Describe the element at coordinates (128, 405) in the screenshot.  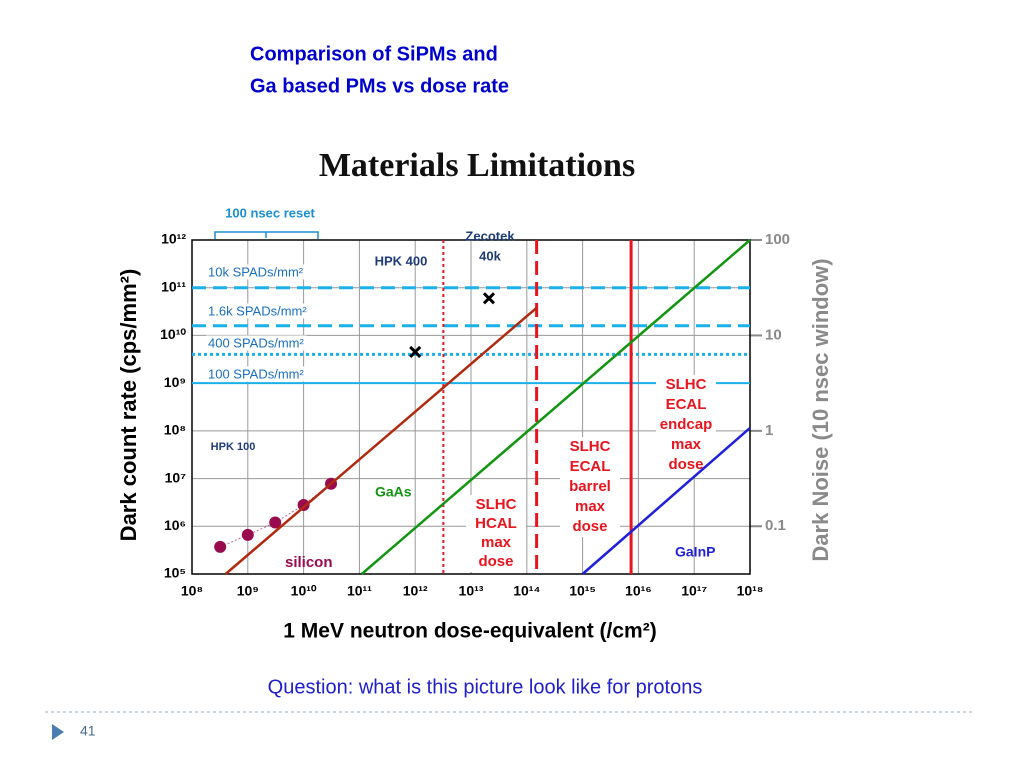
I see `y-axis-label: Dark count rate (cps/mm²)` at that location.